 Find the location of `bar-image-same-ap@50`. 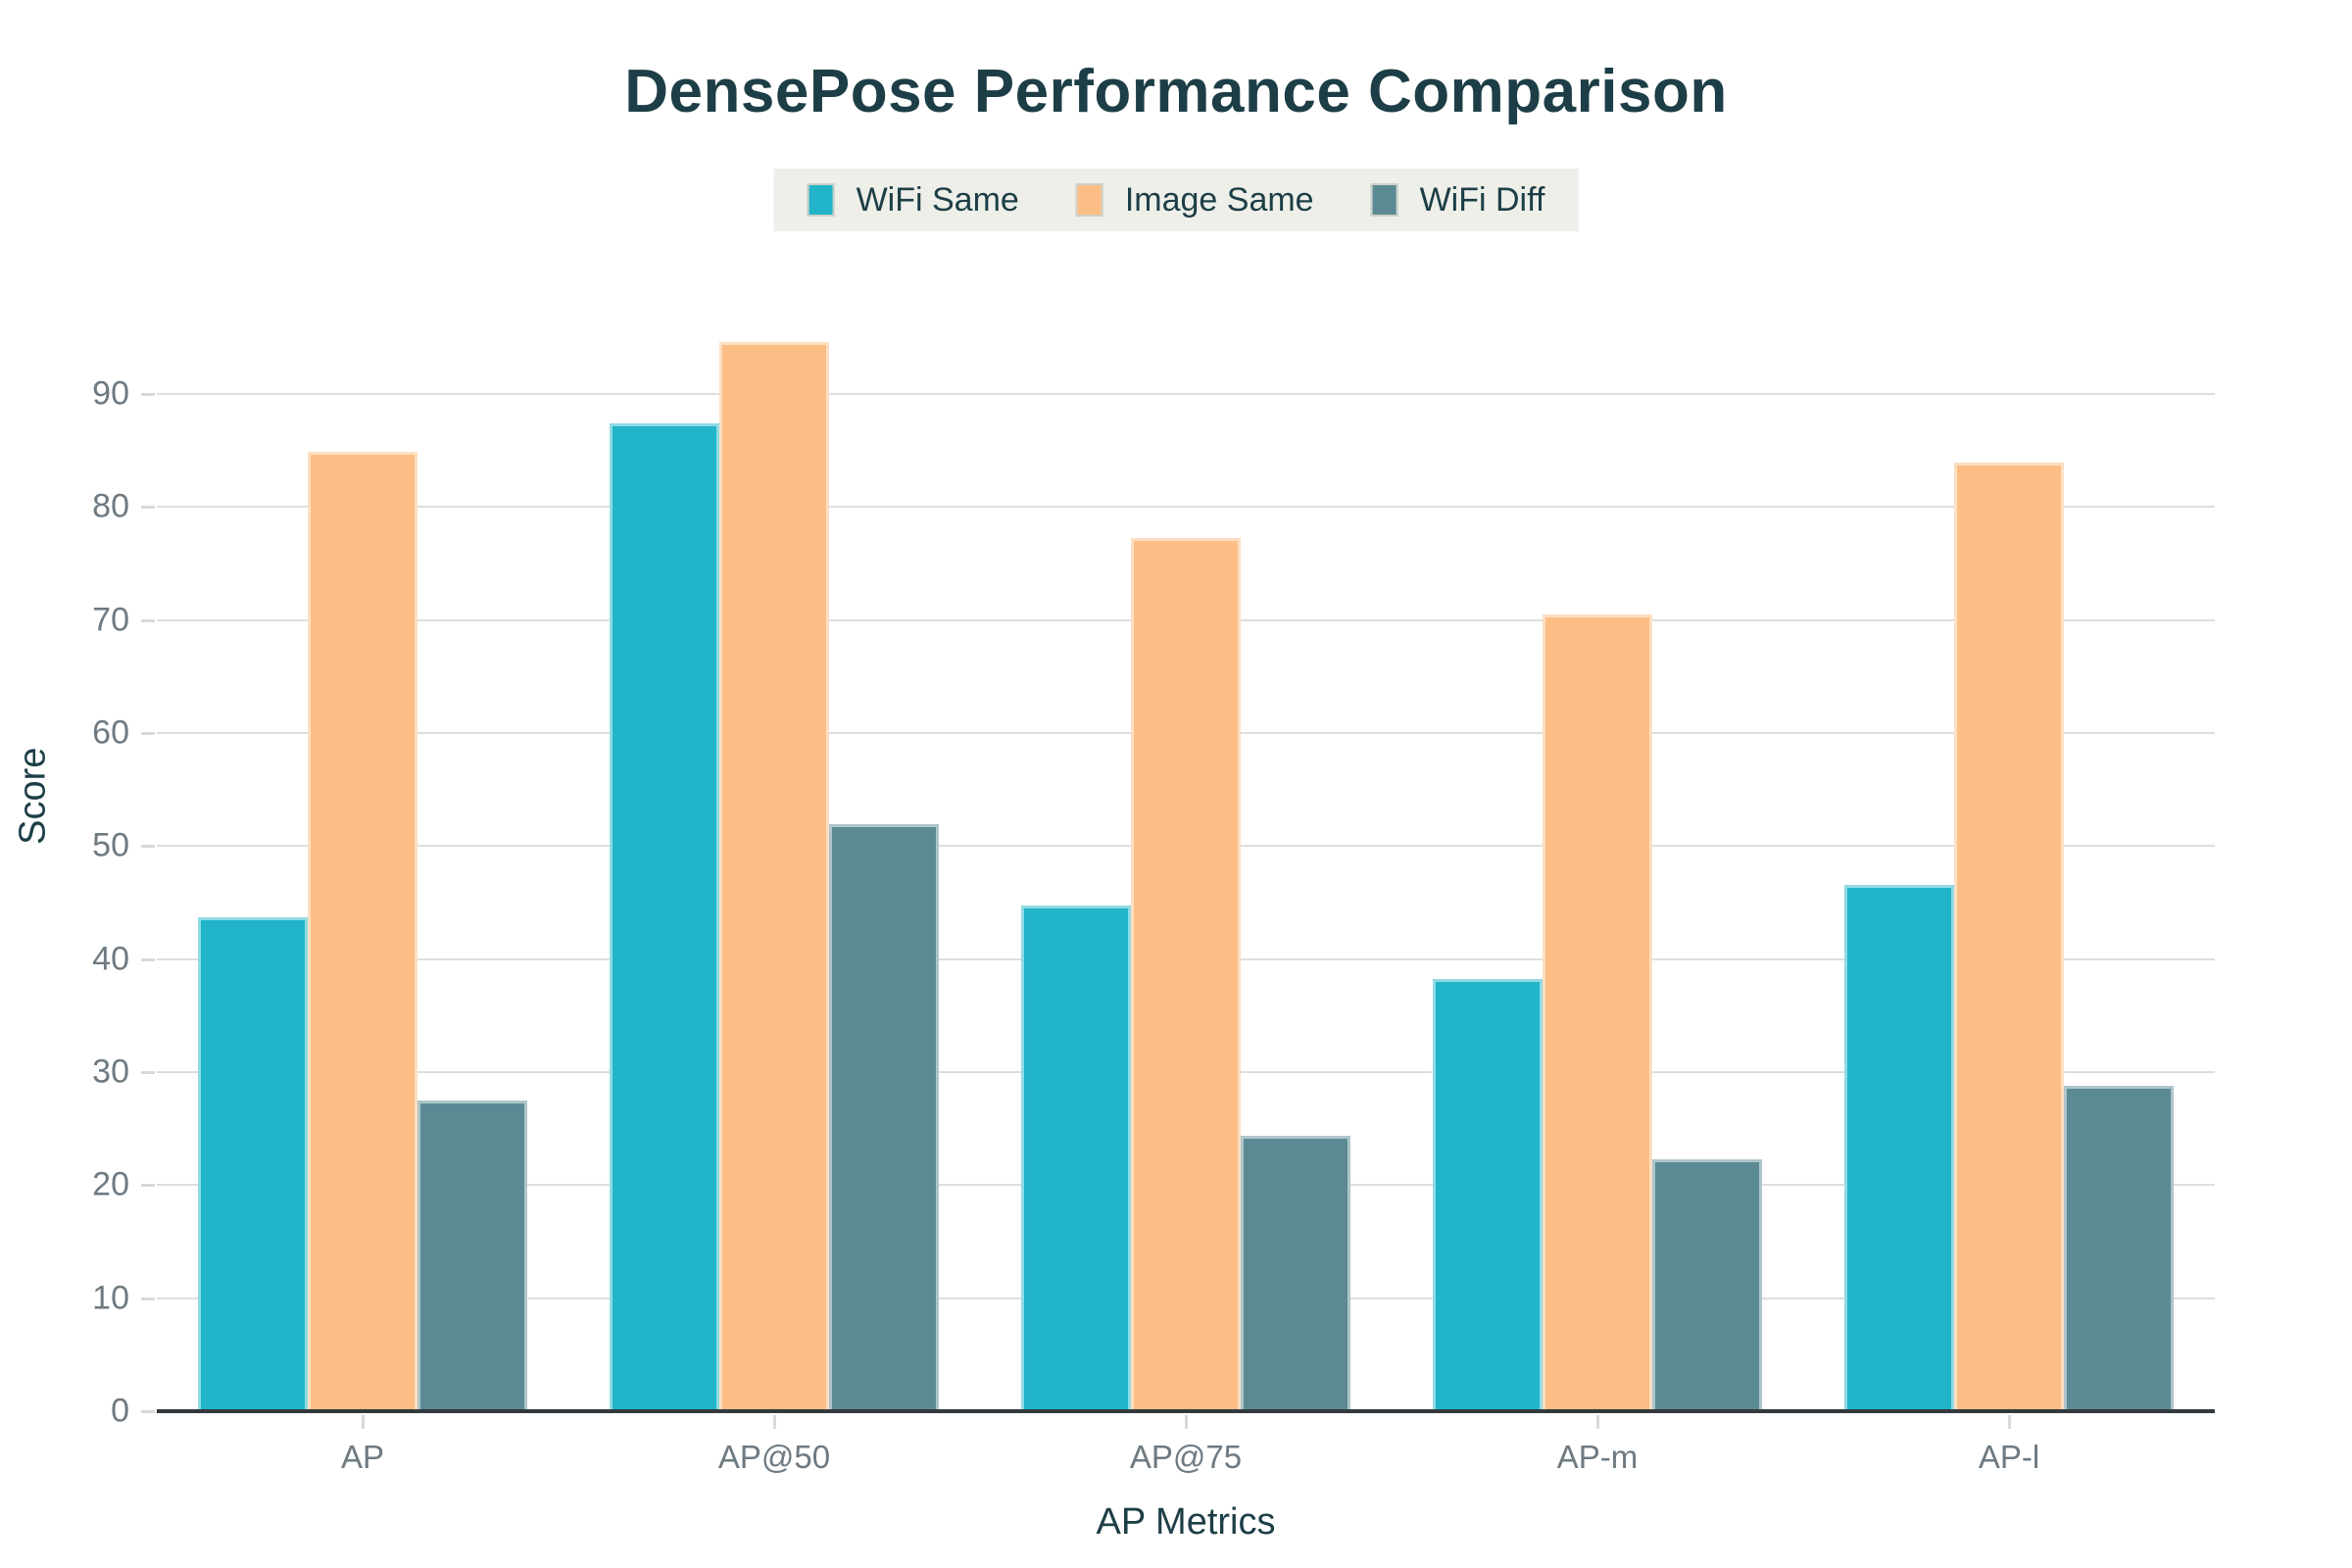

bar-image-same-ap@50 is located at coordinates (774, 875).